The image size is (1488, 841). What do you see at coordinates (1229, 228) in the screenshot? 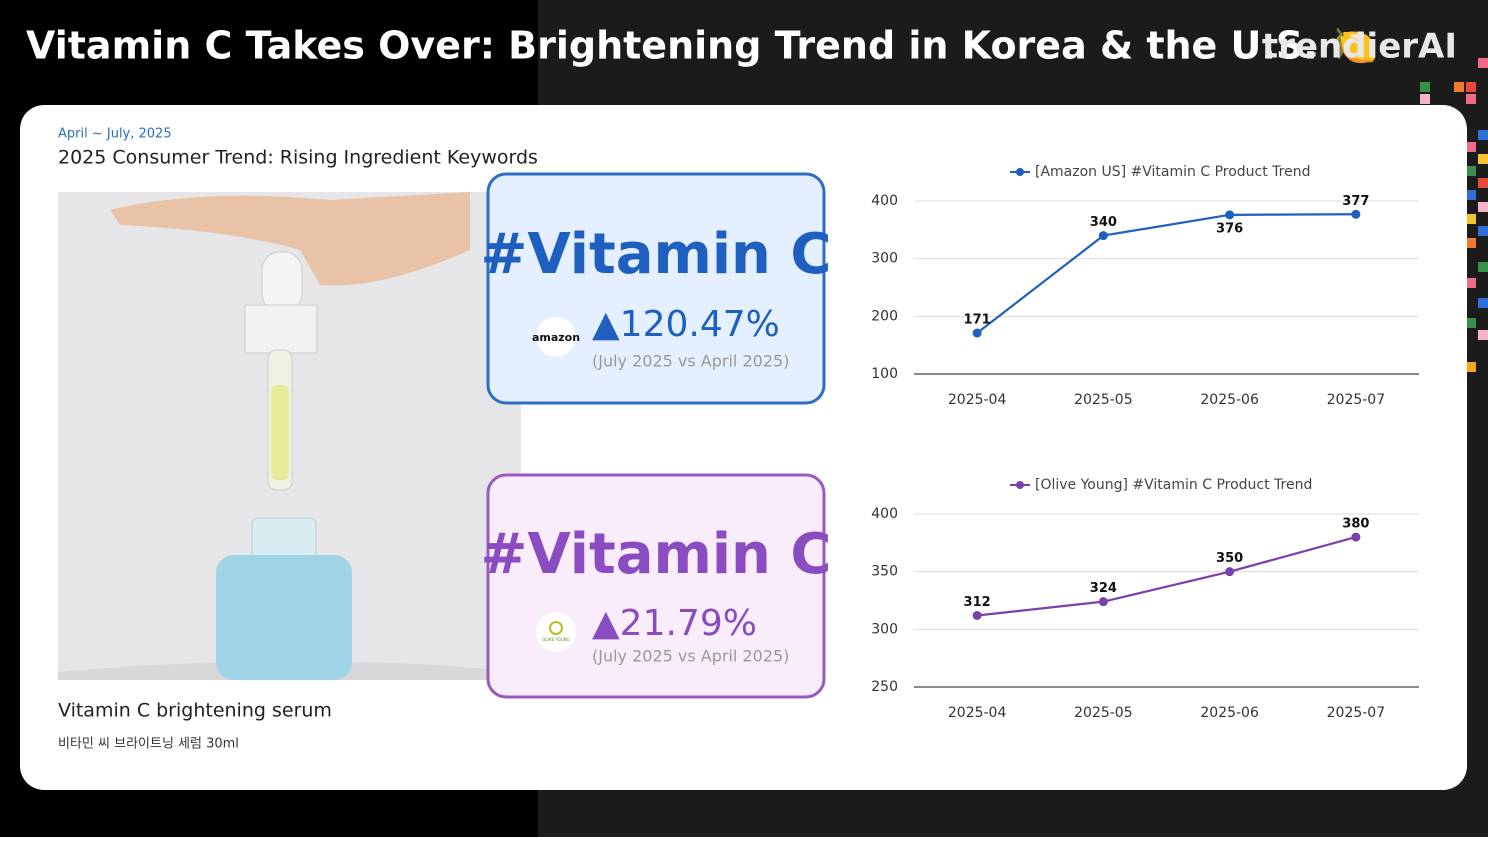
I see `data-label: 376` at bounding box center [1229, 228].